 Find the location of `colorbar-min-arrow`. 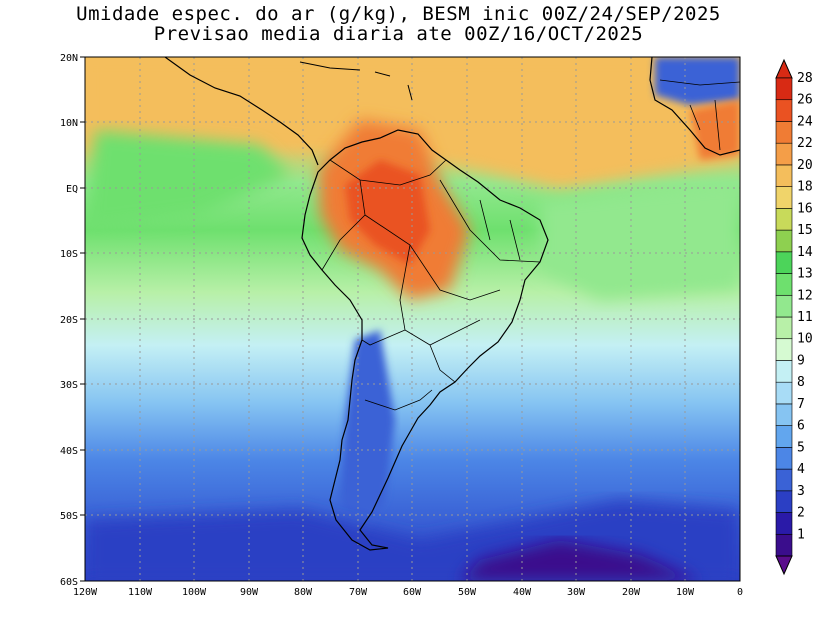

colorbar-min-arrow is located at coordinates (784, 565).